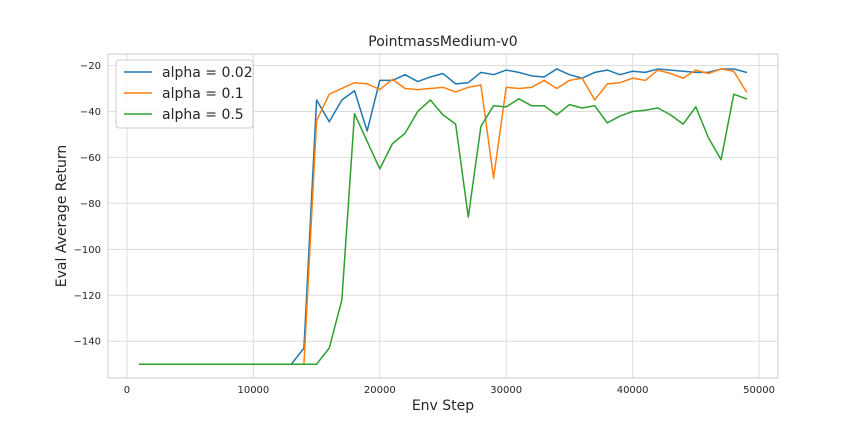 The image size is (864, 432). I want to click on y-tick-label: −140, so click(87, 342).